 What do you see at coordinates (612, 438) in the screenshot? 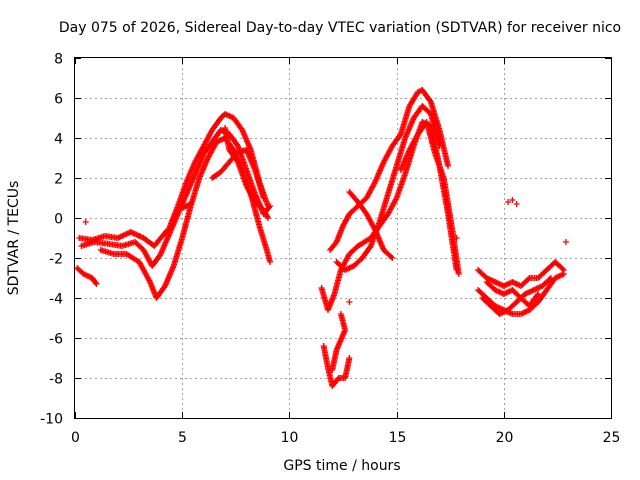
I see `x-tick-label: 25` at bounding box center [612, 438].